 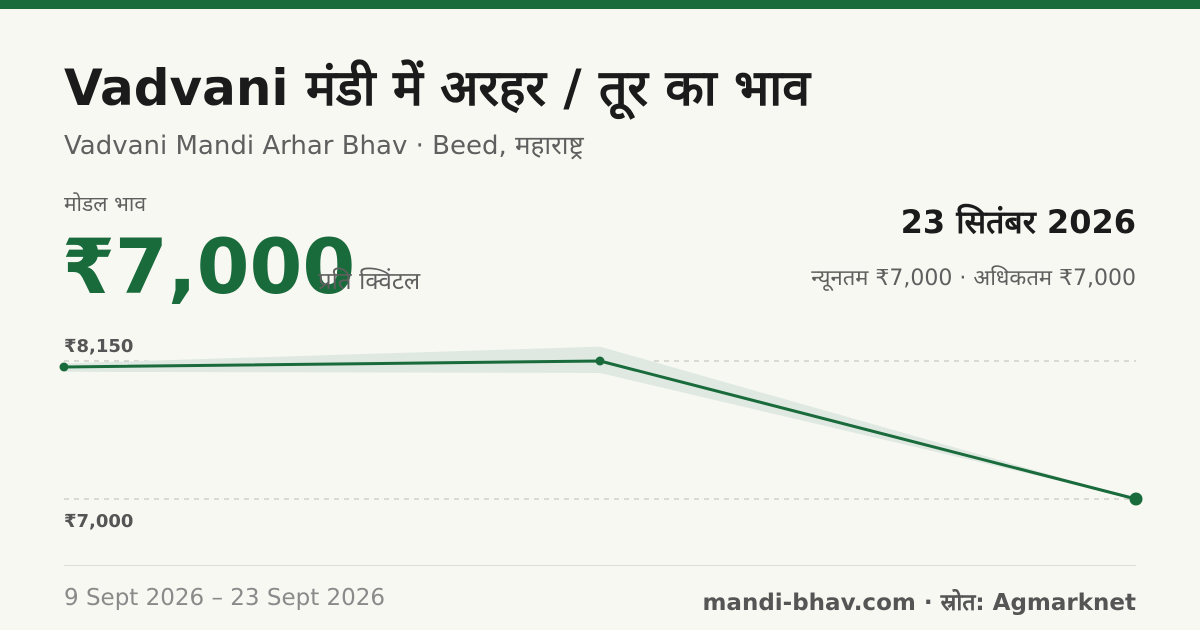 What do you see at coordinates (919, 603) in the screenshot?
I see `source-credit: mandi-bhav.com · स्रोत: Agmarknet` at bounding box center [919, 603].